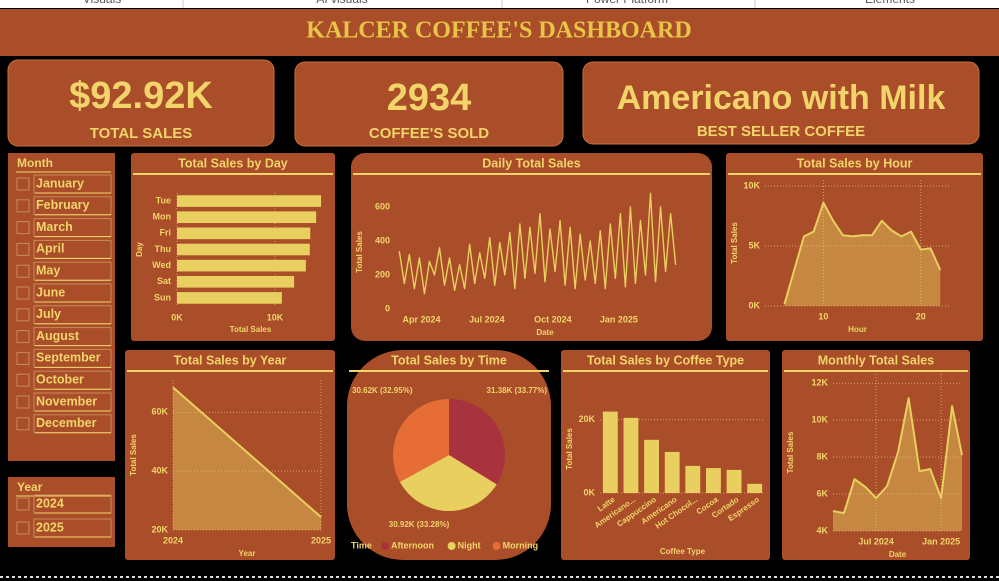  What do you see at coordinates (469, 545) in the screenshot?
I see `legend-label: Night` at bounding box center [469, 545].